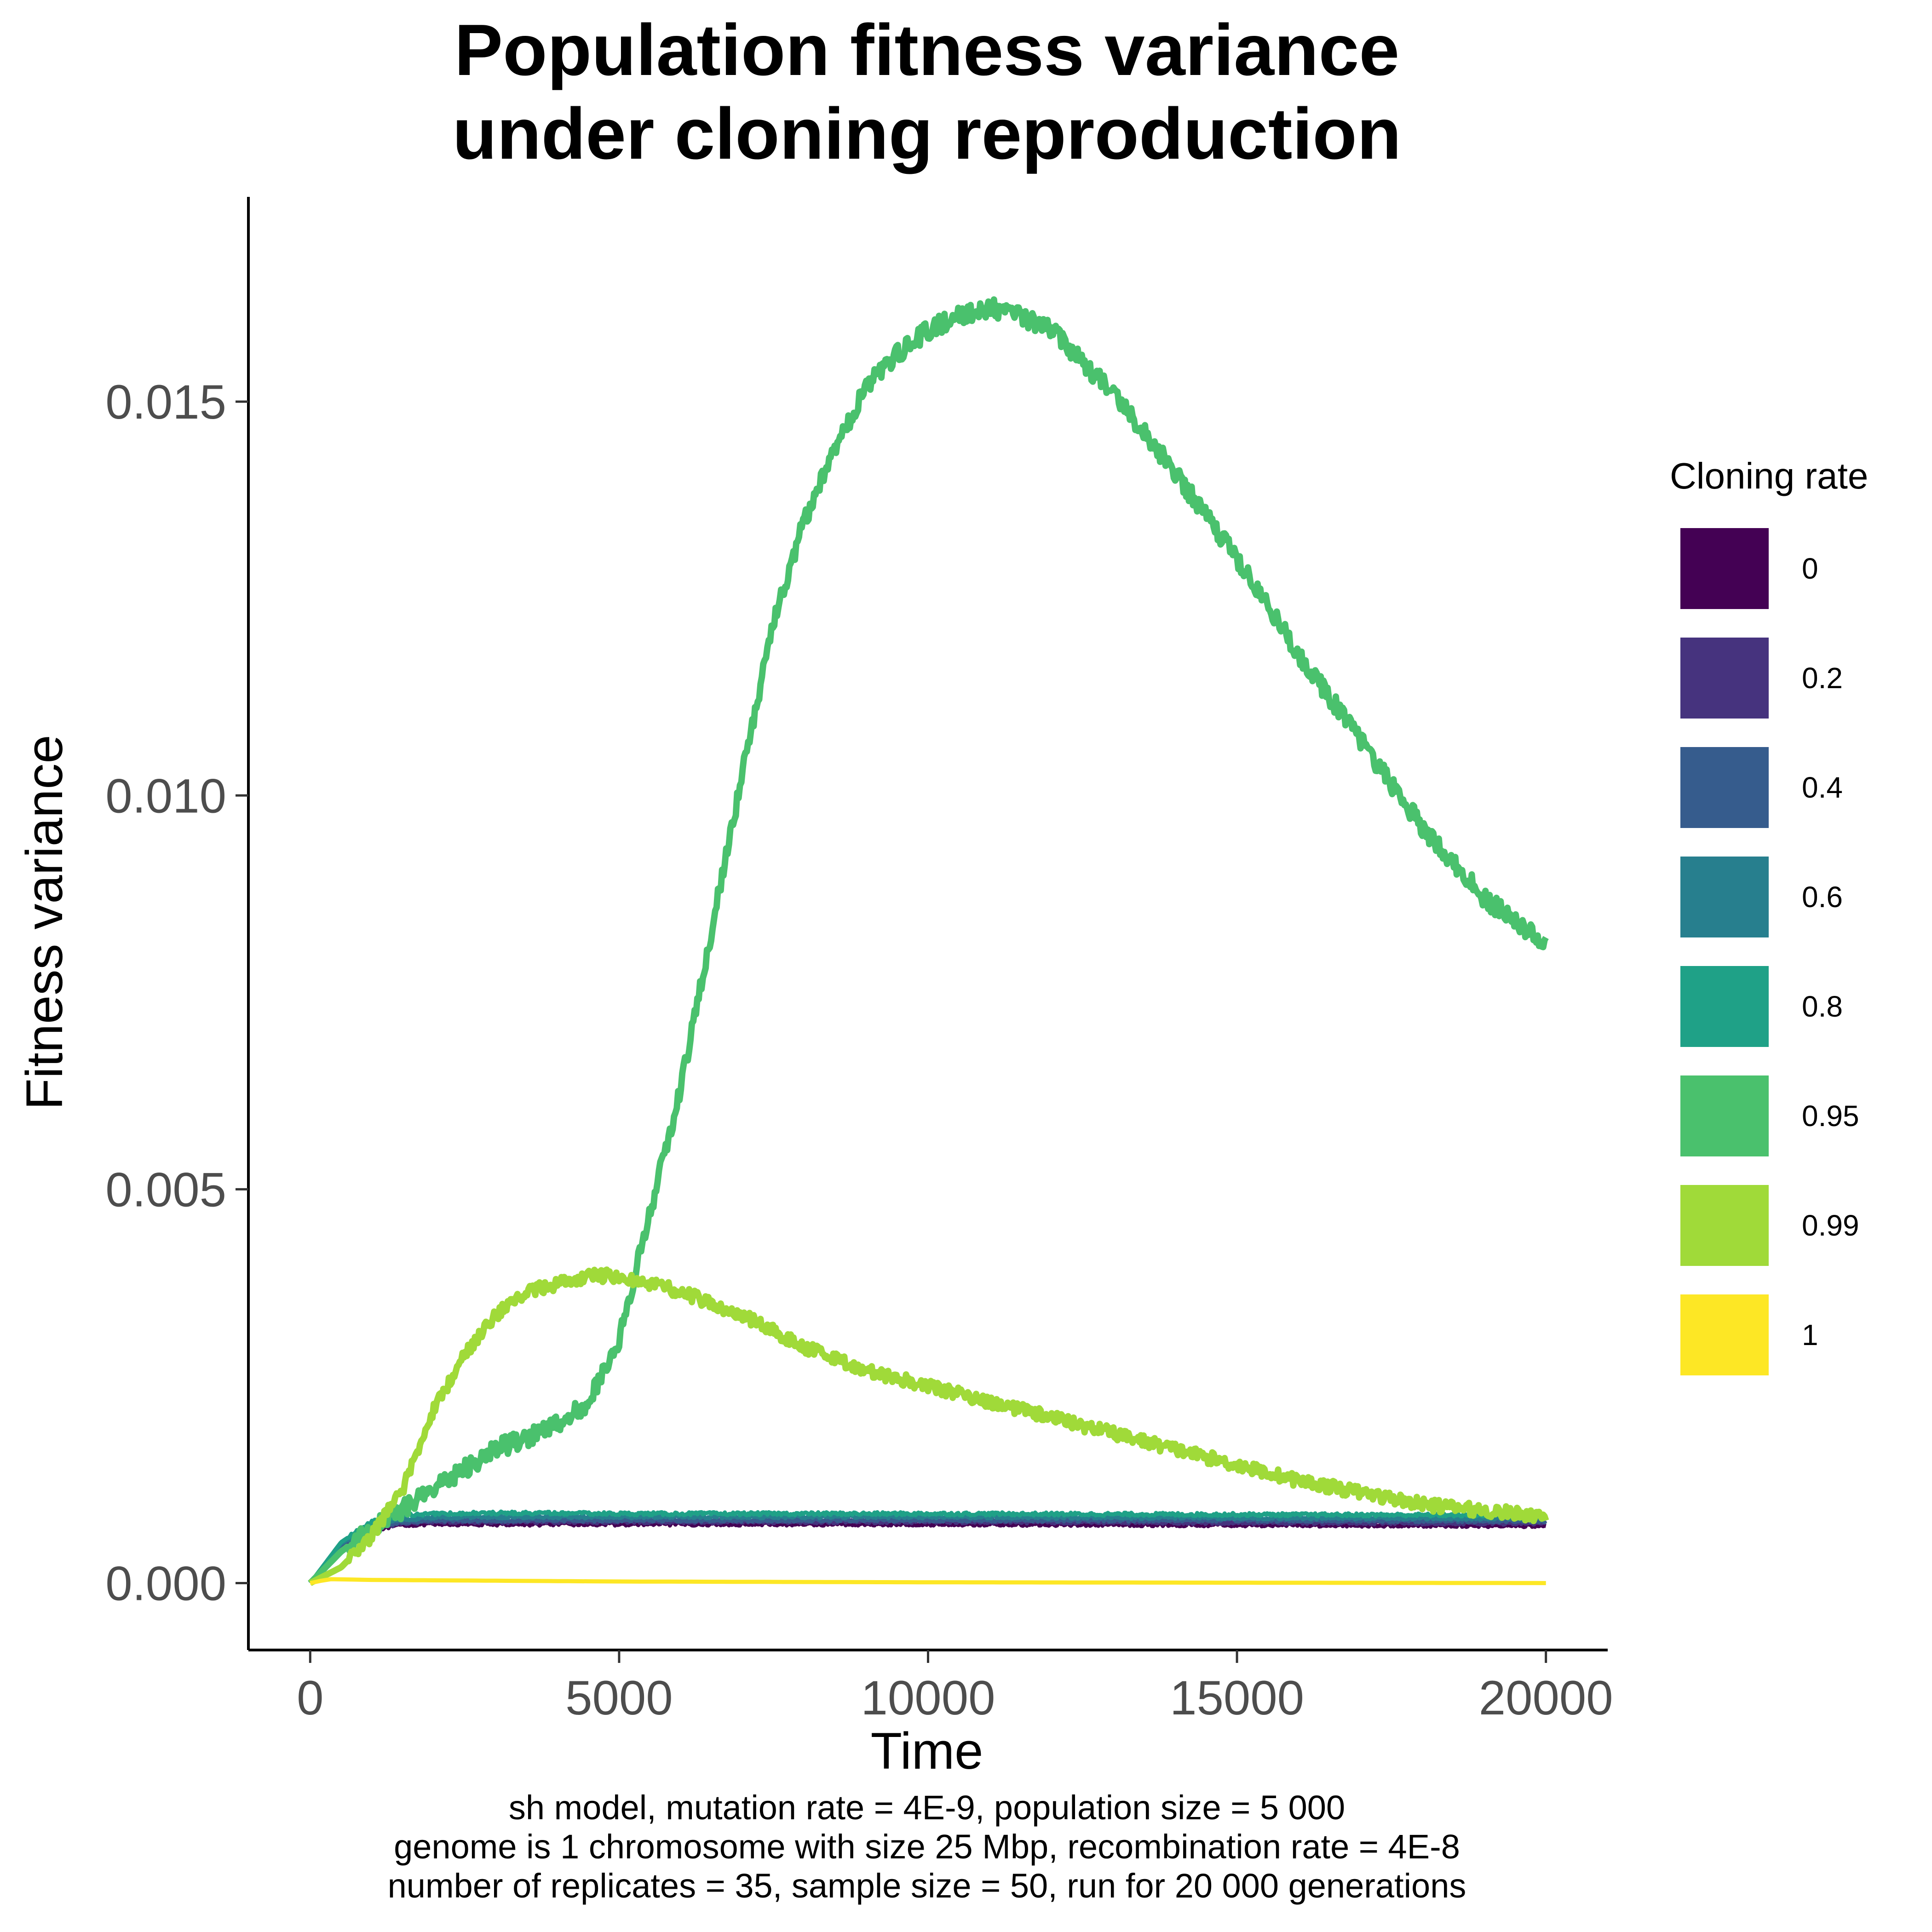 The height and width of the screenshot is (1932, 1932). What do you see at coordinates (1822, 678) in the screenshot?
I see `legend-label: 0.2` at bounding box center [1822, 678].